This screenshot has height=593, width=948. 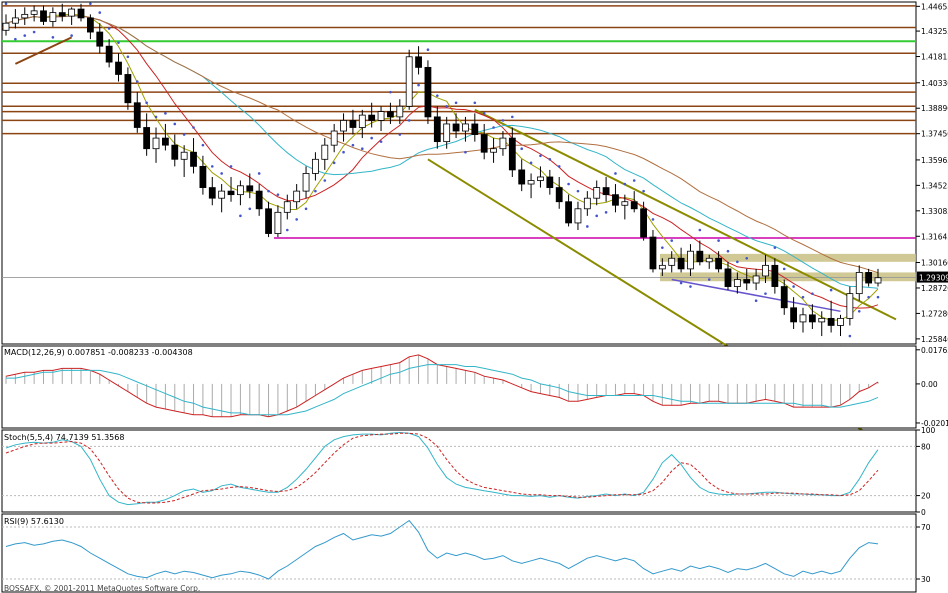 What do you see at coordinates (934, 134) in the screenshot?
I see `price-tick-label: 1.37450` at bounding box center [934, 134].